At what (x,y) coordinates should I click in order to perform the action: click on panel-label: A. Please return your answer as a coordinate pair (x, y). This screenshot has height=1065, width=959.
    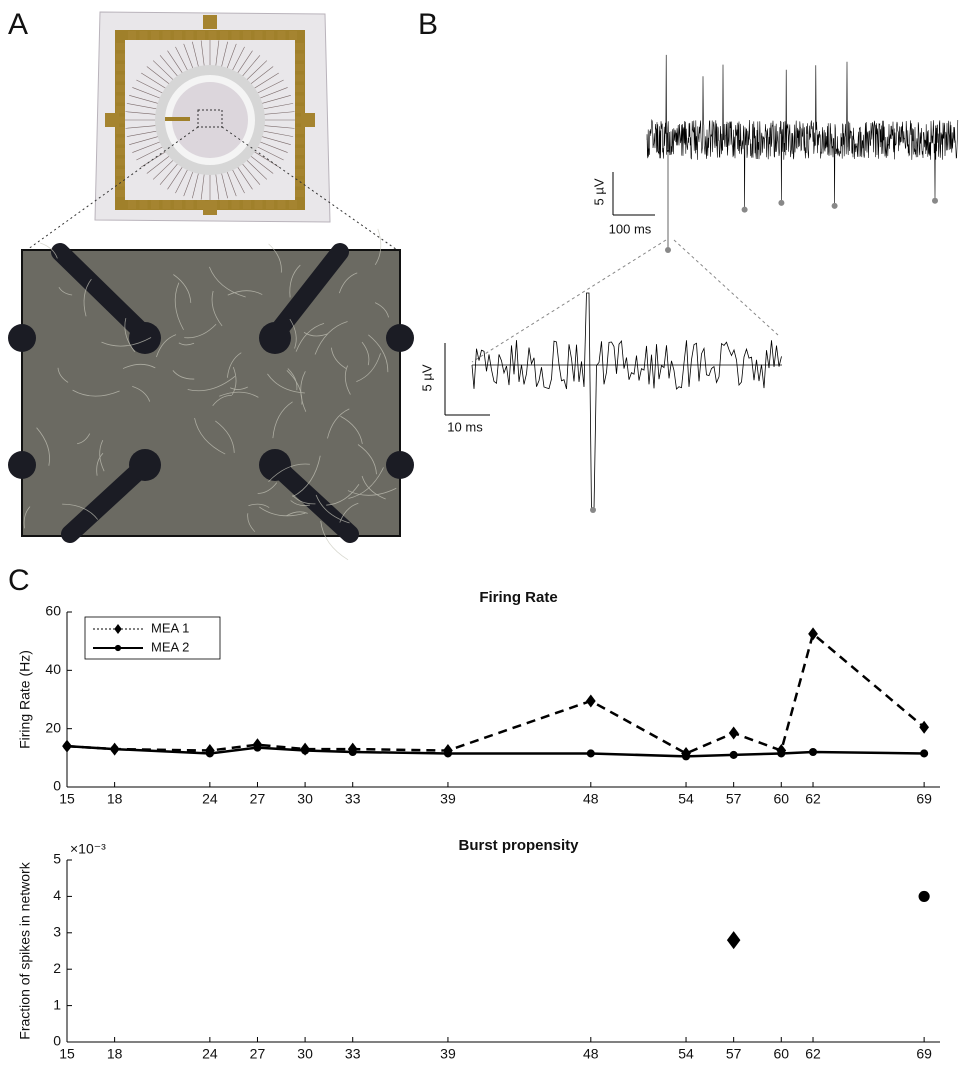
    Looking at the image, I should click on (18, 24).